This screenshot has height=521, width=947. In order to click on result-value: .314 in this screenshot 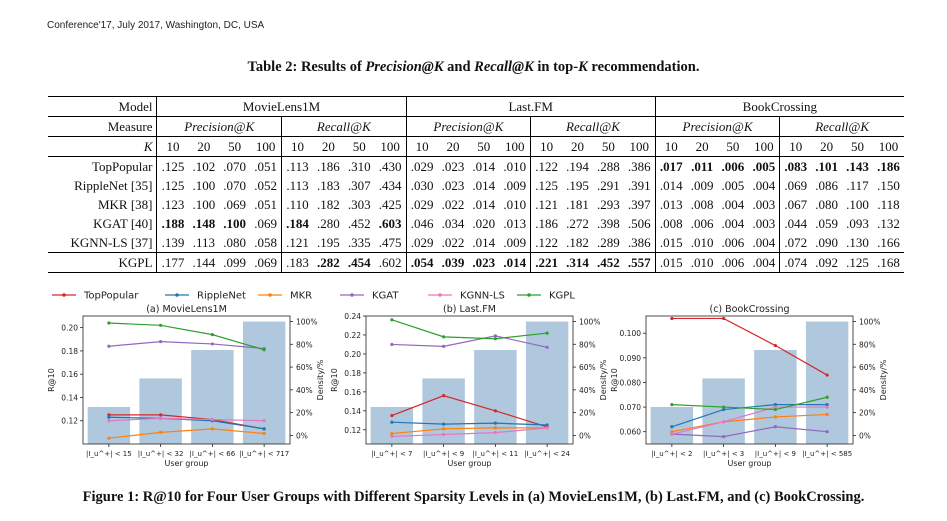, I will do `click(577, 262)`.